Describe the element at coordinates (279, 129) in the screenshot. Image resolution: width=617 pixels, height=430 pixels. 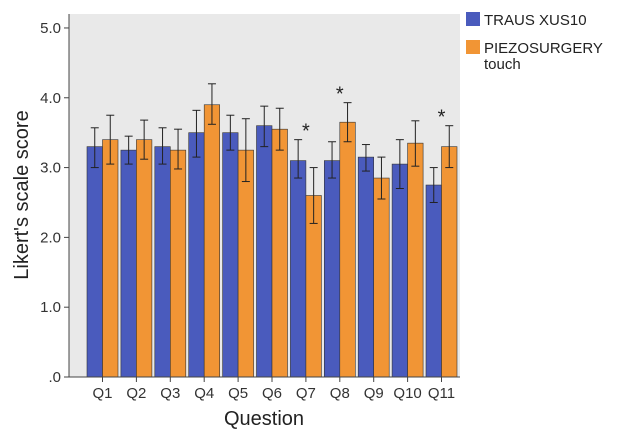
I see `error-bar-piezosurgery-q6` at that location.